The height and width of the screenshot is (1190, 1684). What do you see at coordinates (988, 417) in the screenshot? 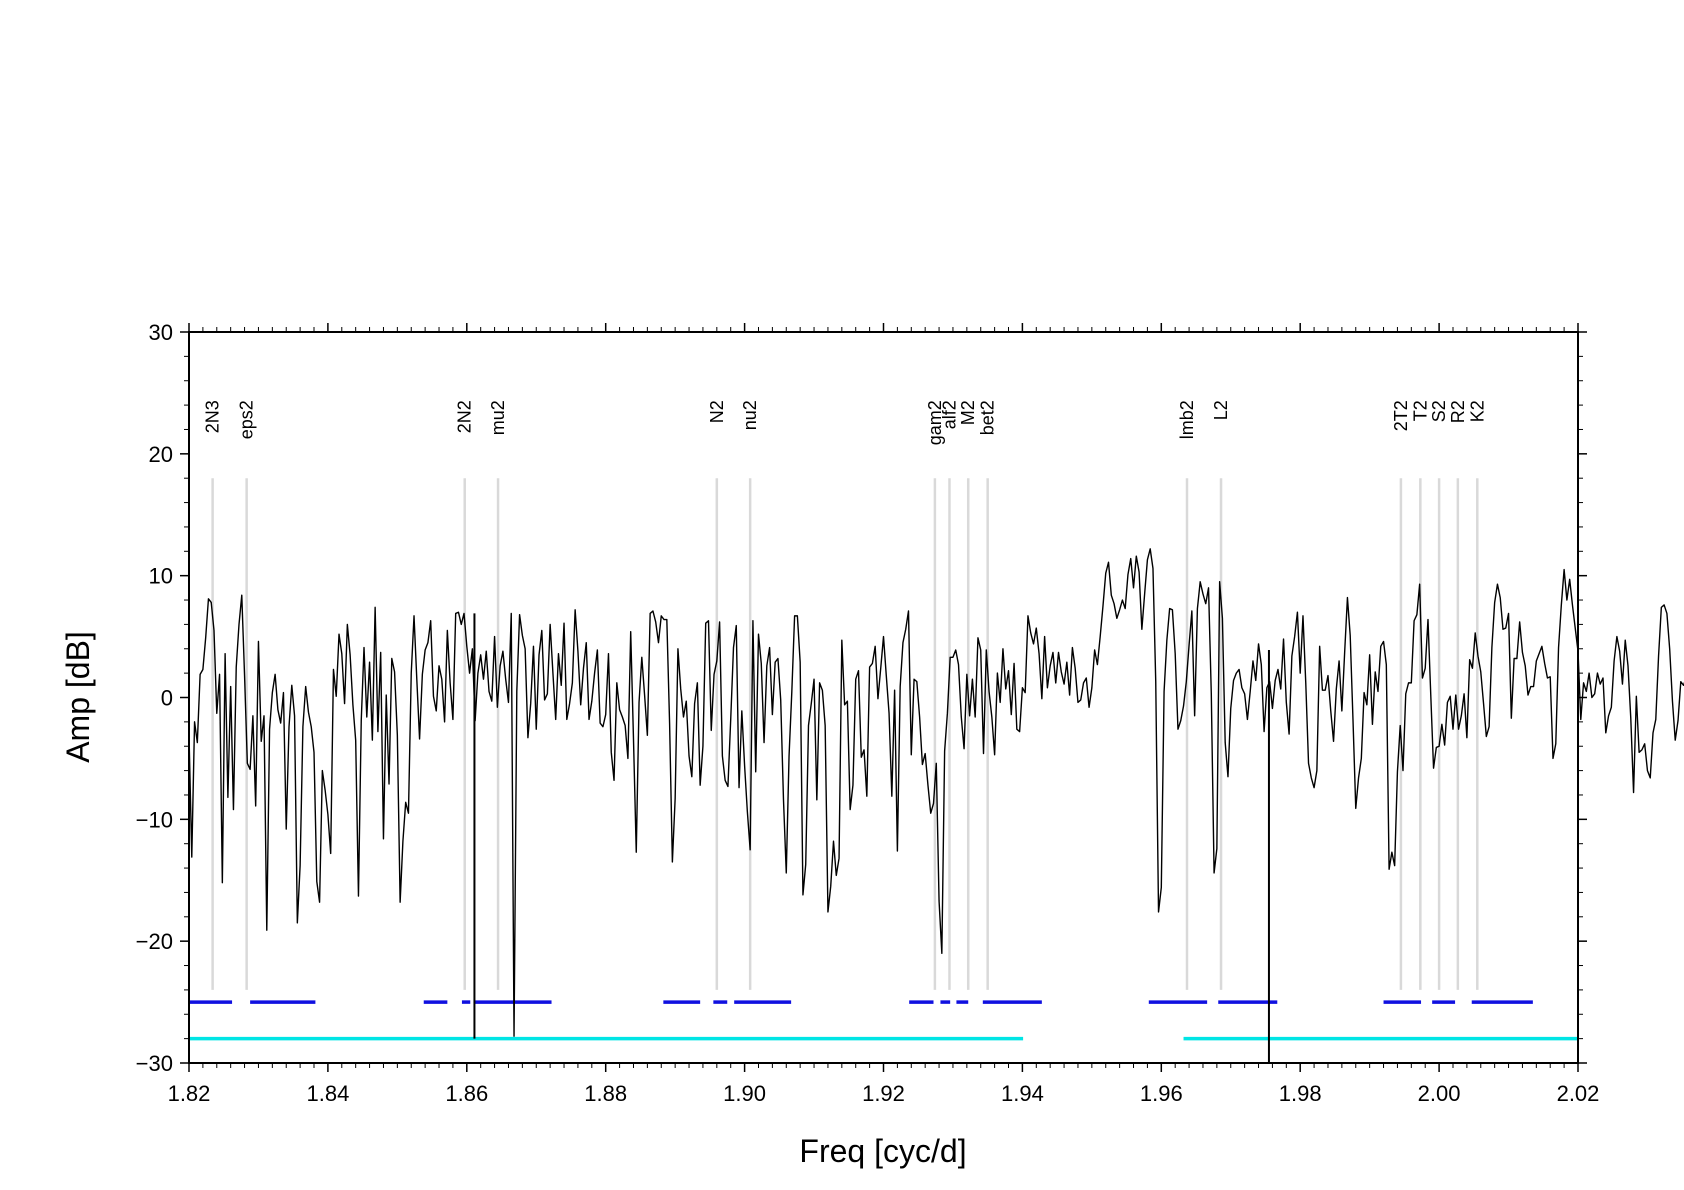
I see `constituent-label: bet2` at bounding box center [988, 417].